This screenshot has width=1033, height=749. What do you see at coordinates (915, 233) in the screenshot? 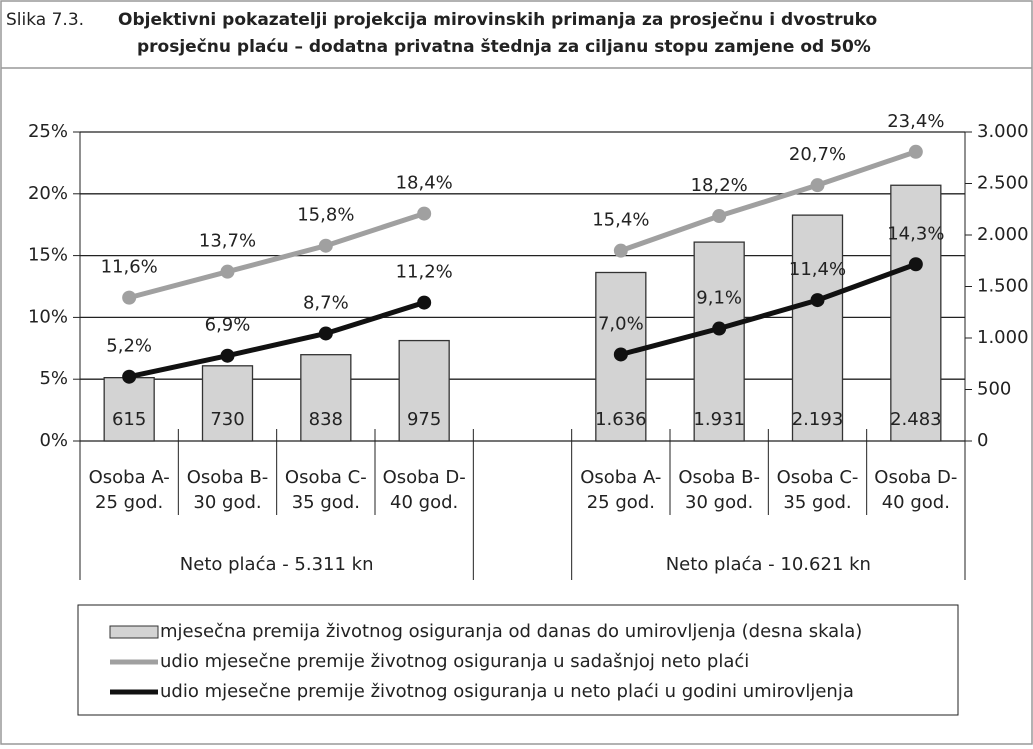
I see `line-value-label: 14,3%` at bounding box center [915, 233].